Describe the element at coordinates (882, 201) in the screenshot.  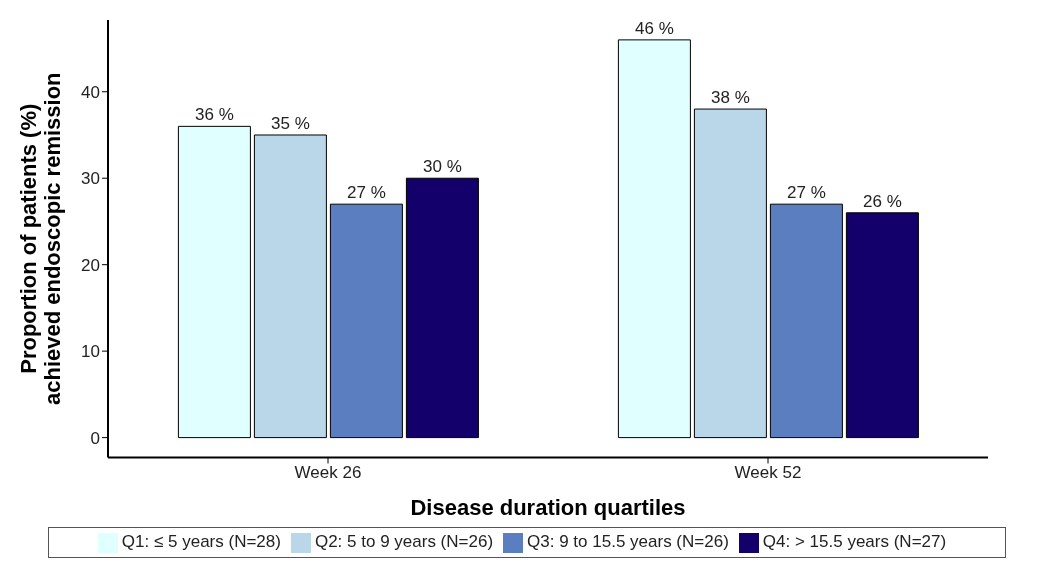
I see `data-label: 26 %` at that location.